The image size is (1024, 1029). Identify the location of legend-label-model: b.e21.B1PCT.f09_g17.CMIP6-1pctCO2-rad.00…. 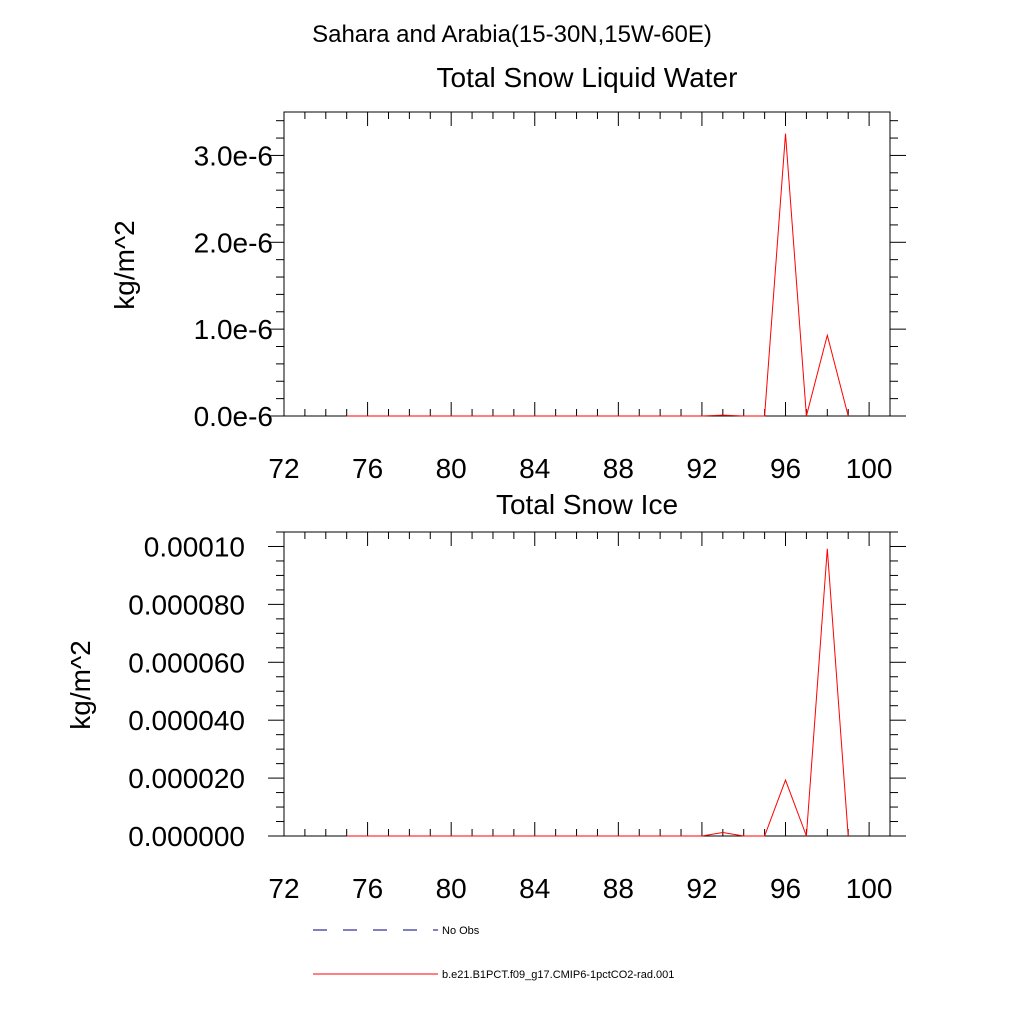
(558, 975).